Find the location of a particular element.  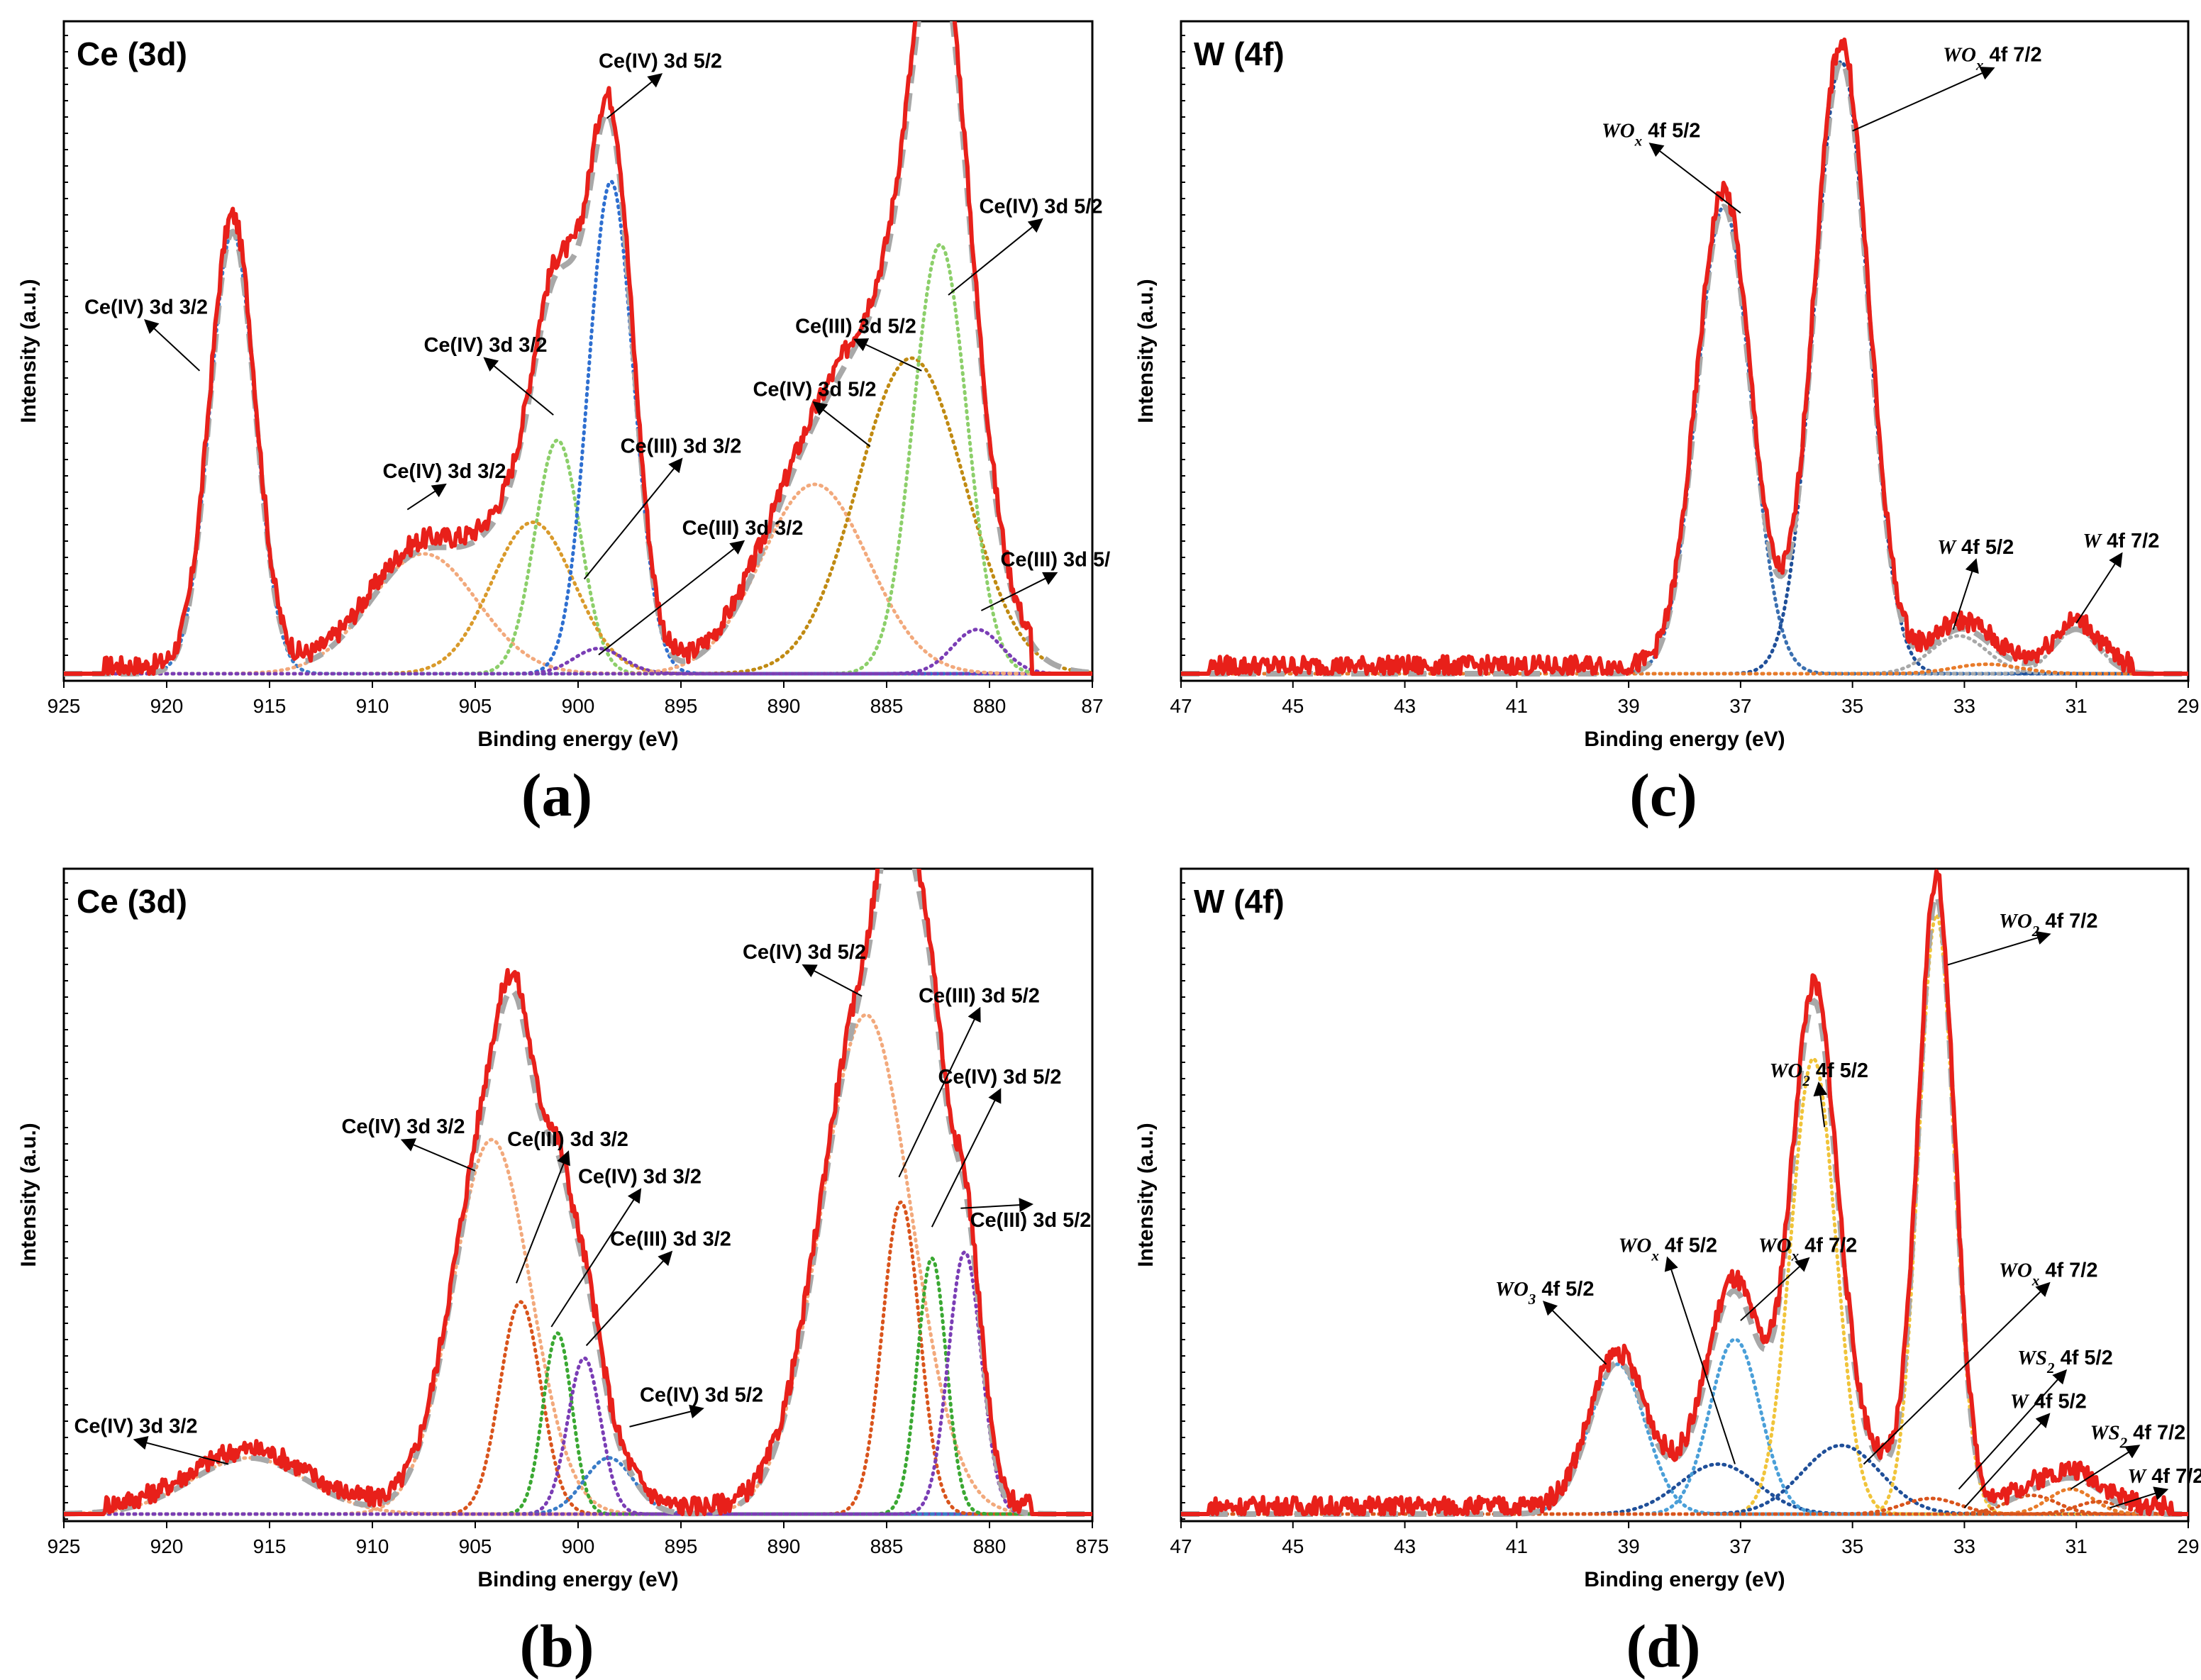

x-tick-label: 35 is located at coordinates (1852, 706).